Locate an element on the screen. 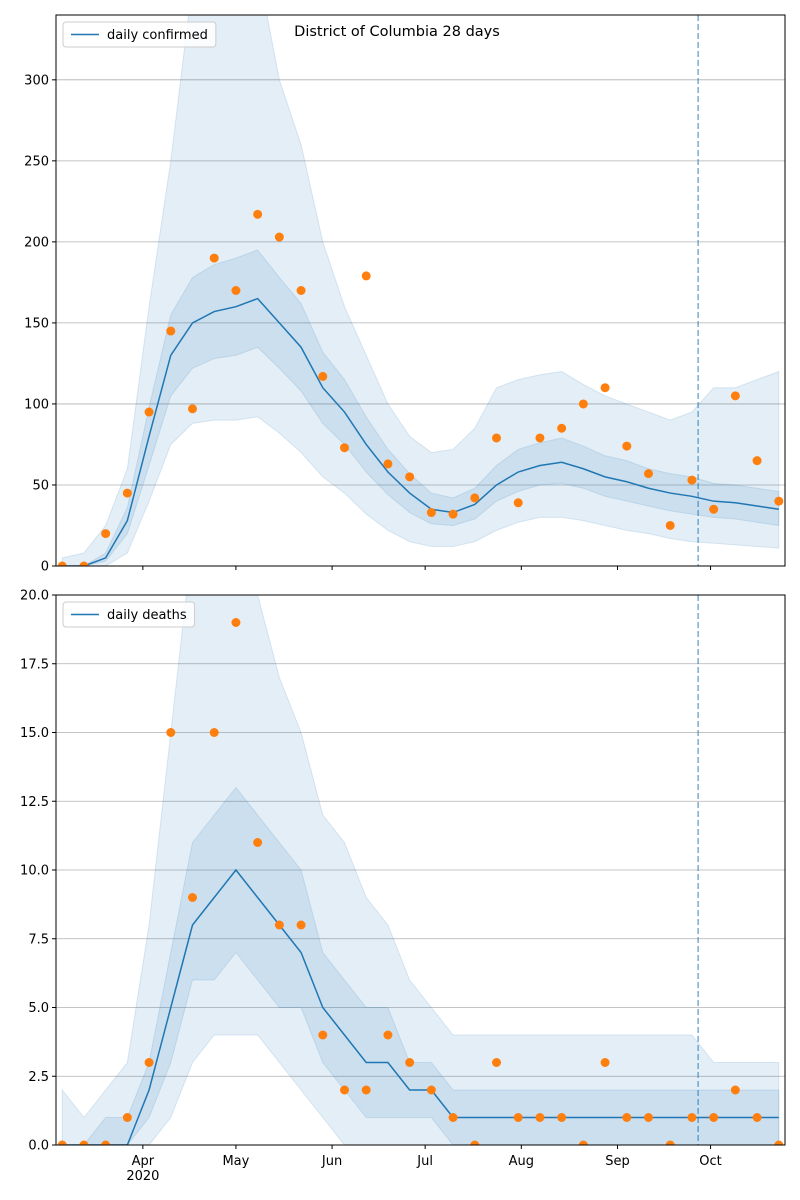  y-tick-label: 2.5 is located at coordinates (38, 1077).